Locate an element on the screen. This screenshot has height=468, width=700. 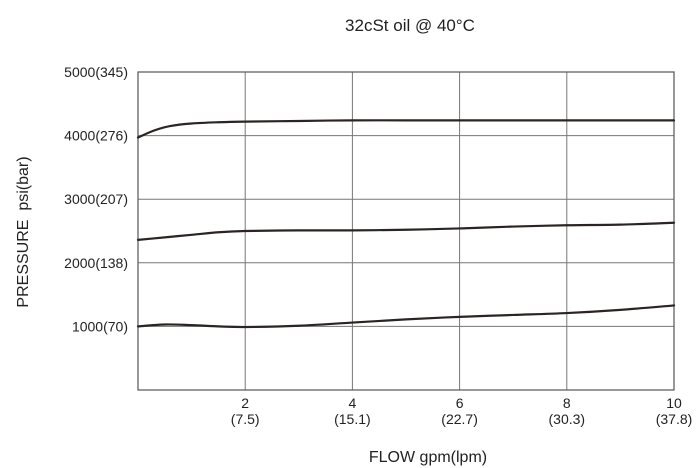
y-tick-label: 3000(207) is located at coordinates (96, 199).